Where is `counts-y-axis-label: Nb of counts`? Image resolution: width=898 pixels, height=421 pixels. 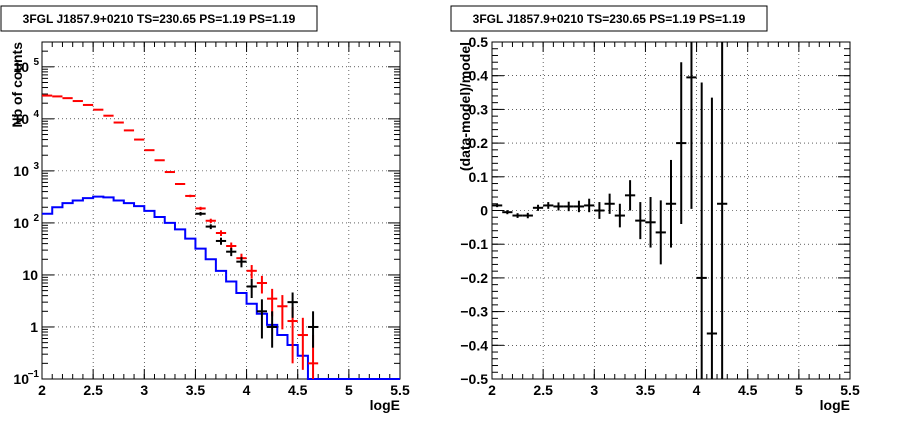
counts-y-axis-label: Nb of counts is located at coordinates (17, 85).